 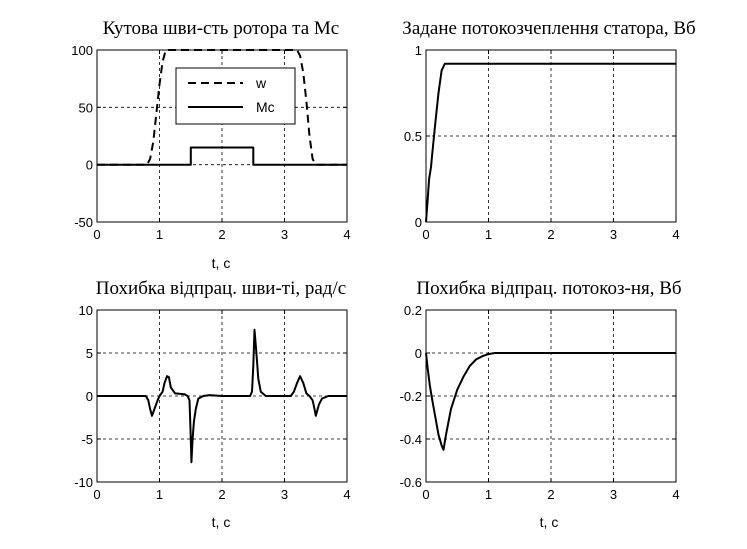 I want to click on y-tick-label: 50, so click(x=86, y=107).